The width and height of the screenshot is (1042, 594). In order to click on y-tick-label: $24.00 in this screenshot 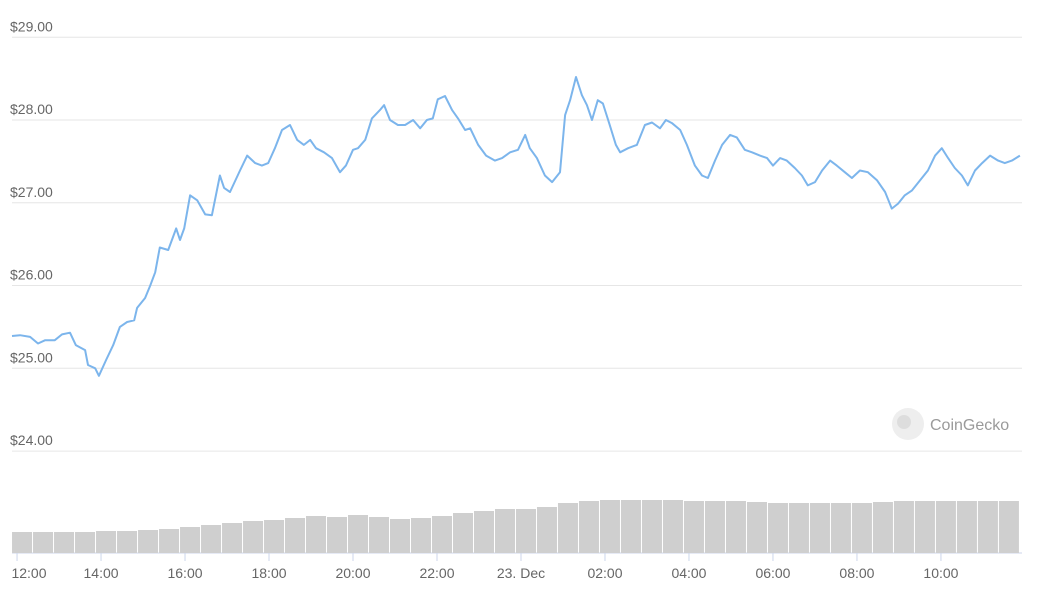, I will do `click(31, 440)`.